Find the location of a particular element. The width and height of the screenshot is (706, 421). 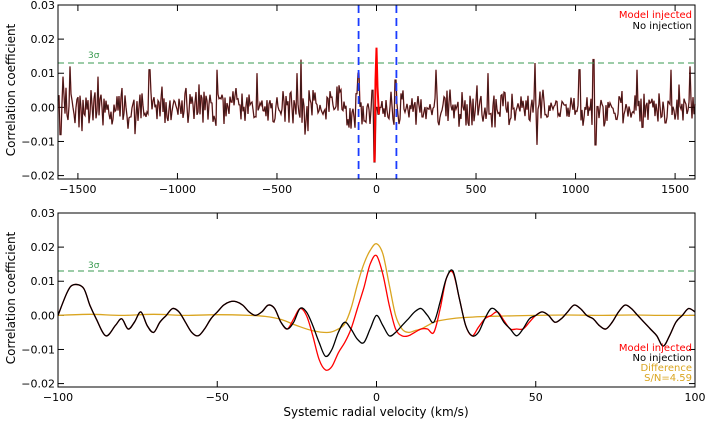

x-tick-label: 500 is located at coordinates (476, 189).